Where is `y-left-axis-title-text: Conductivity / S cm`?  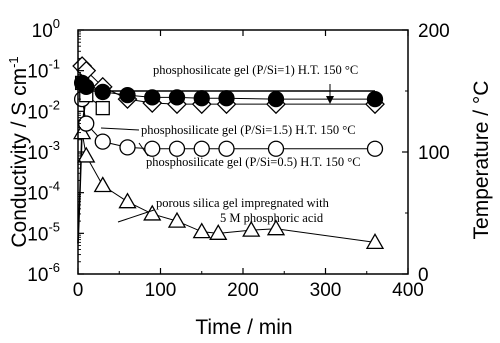 y-left-axis-title-text: Conductivity / S cm is located at coordinates (19, 158).